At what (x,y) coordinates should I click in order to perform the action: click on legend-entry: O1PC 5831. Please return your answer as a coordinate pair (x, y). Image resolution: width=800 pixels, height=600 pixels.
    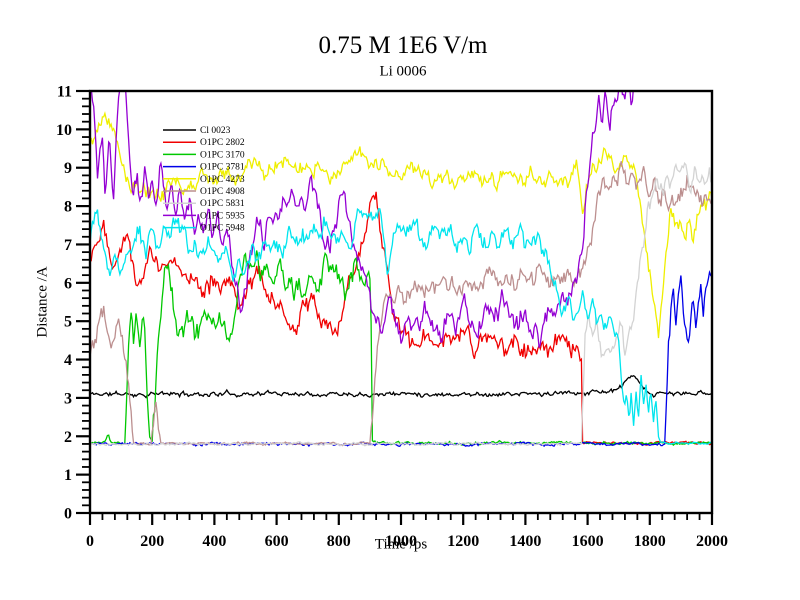
    Looking at the image, I should click on (204, 204).